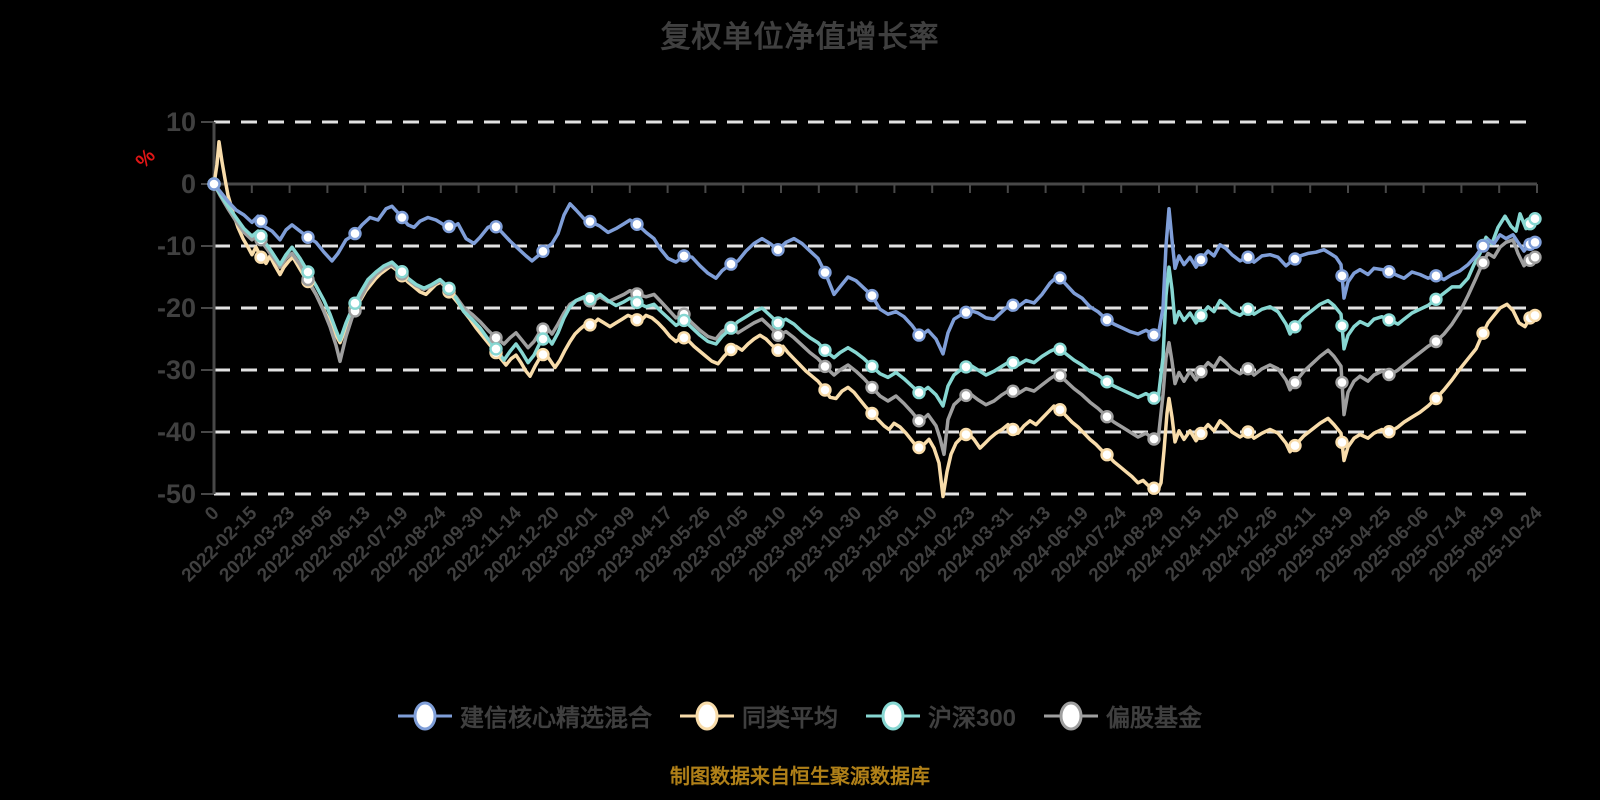  I want to click on legend-item-1: 建信核心精选混合, so click(524, 715).